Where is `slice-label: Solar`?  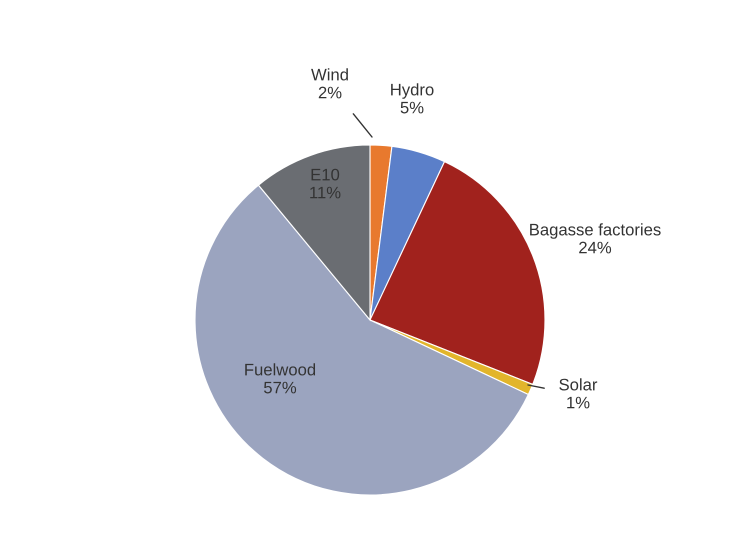
slice-label: Solar is located at coordinates (578, 384).